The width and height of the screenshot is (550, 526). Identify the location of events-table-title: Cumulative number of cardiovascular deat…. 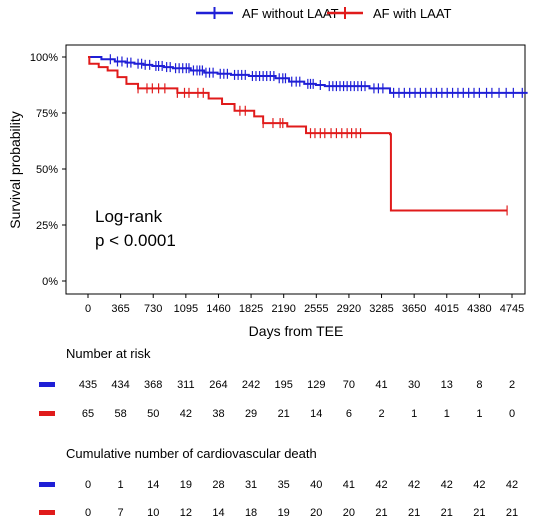
(191, 453).